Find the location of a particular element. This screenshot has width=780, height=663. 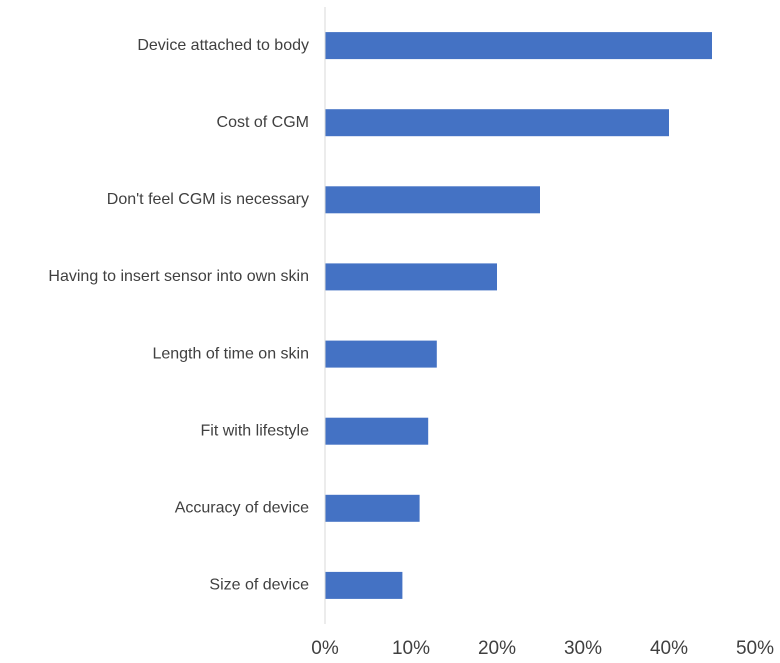

bar-length-of-time-on-skin is located at coordinates (381, 354).